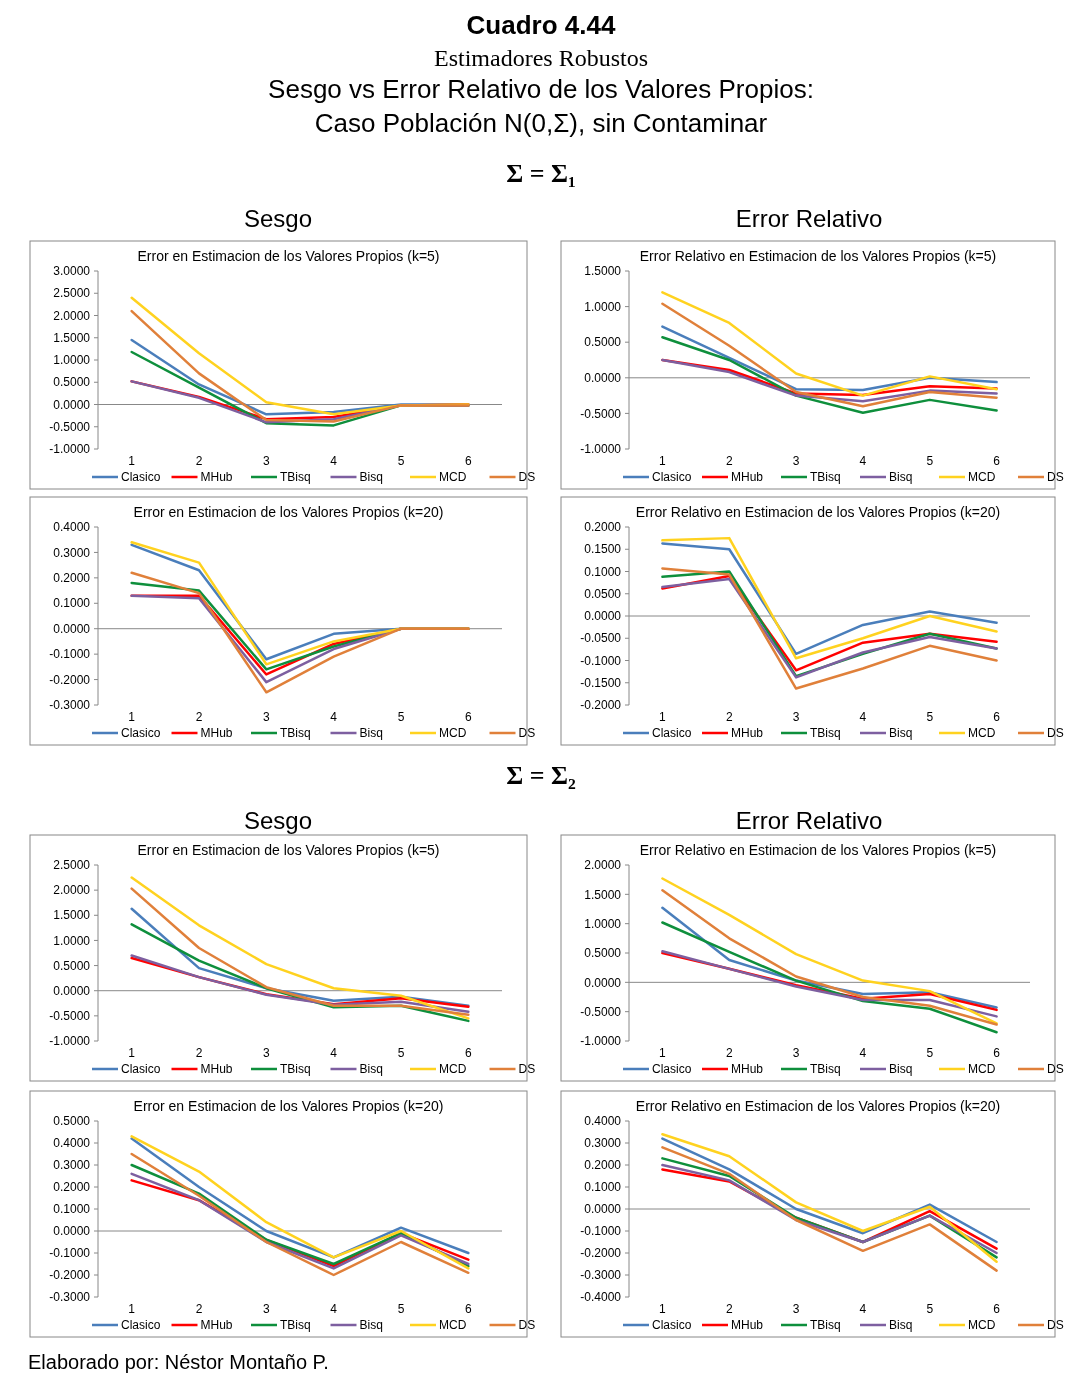 The image size is (1068, 1374). I want to click on y-tick-label: 0.0500, so click(603, 593).